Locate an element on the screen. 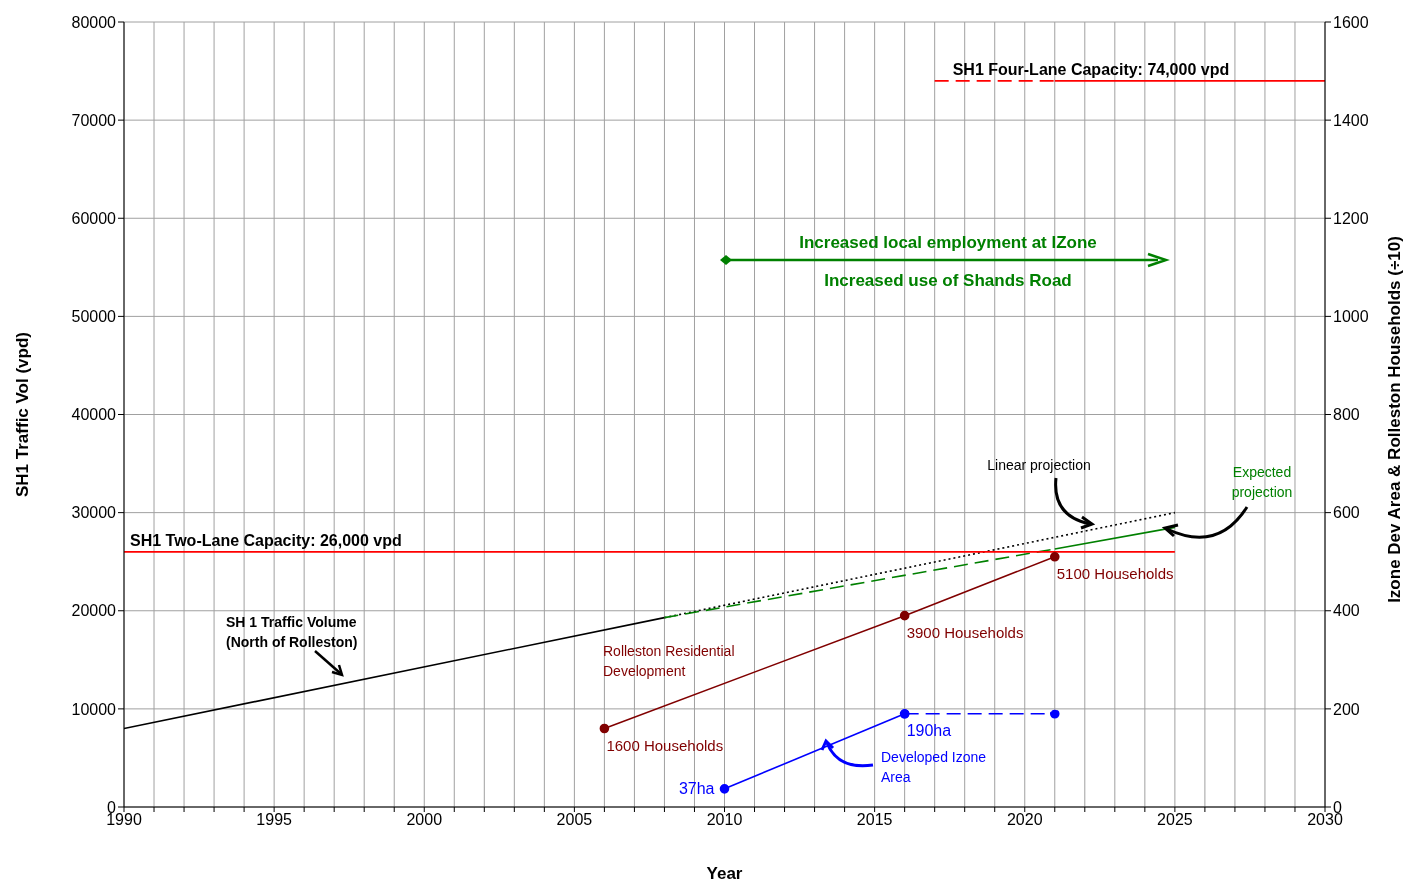  y2-tick-label: 1000 is located at coordinates (1351, 317).